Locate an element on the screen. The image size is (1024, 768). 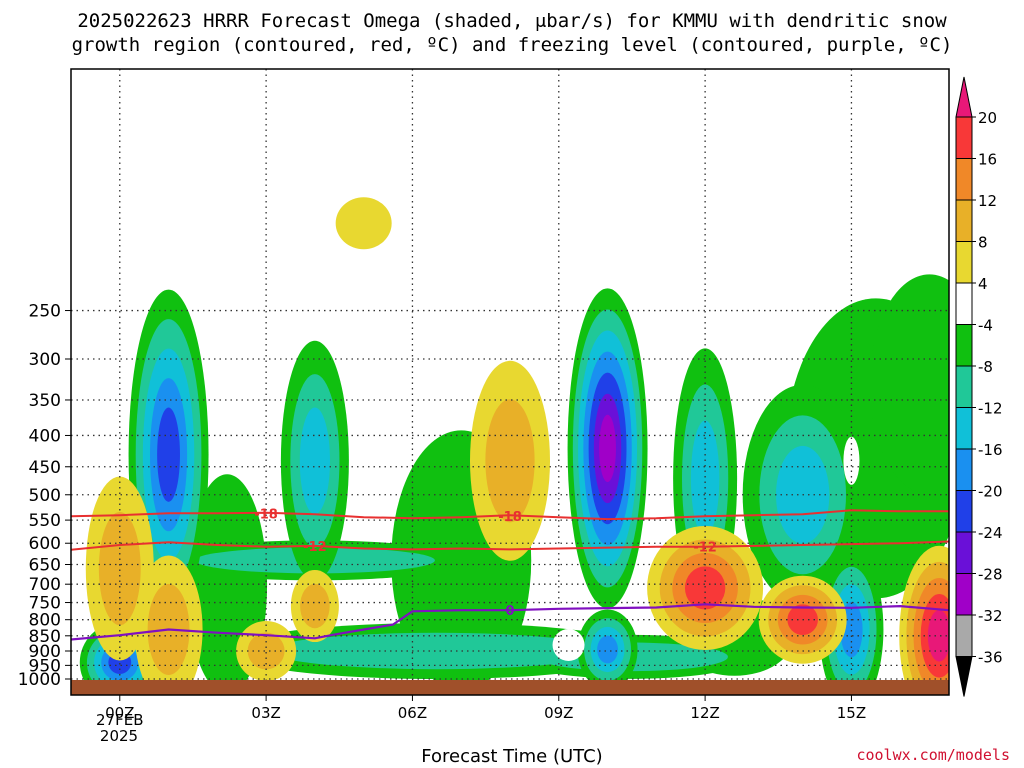
terrain-bar is located at coordinates (510, 687).